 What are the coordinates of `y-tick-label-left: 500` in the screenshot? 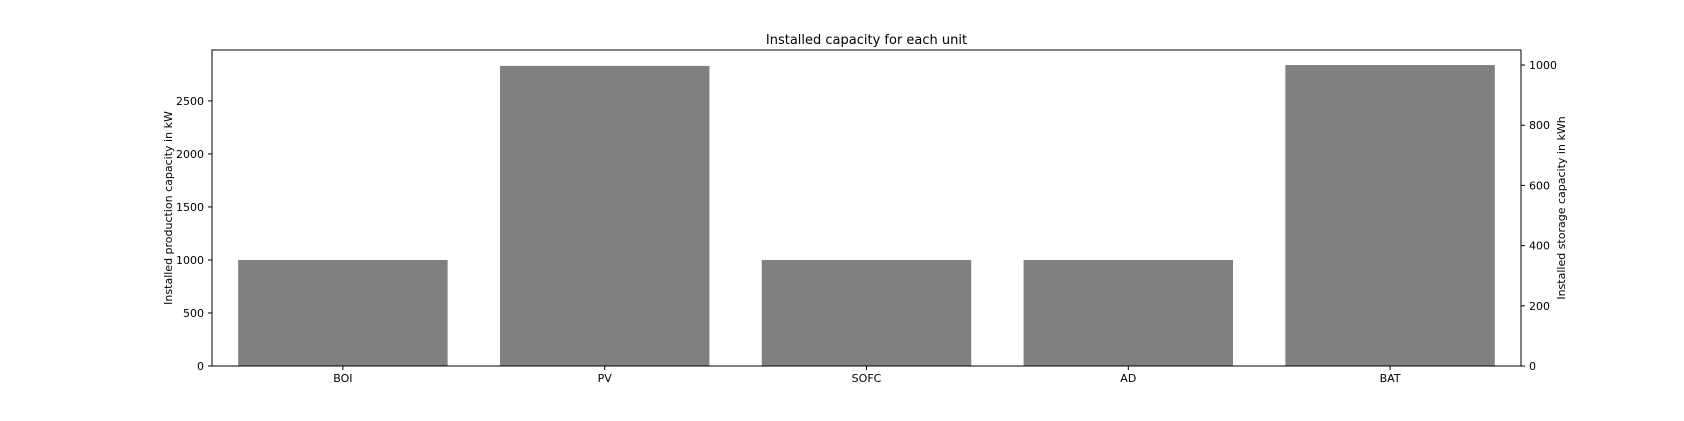 It's located at (193, 313).